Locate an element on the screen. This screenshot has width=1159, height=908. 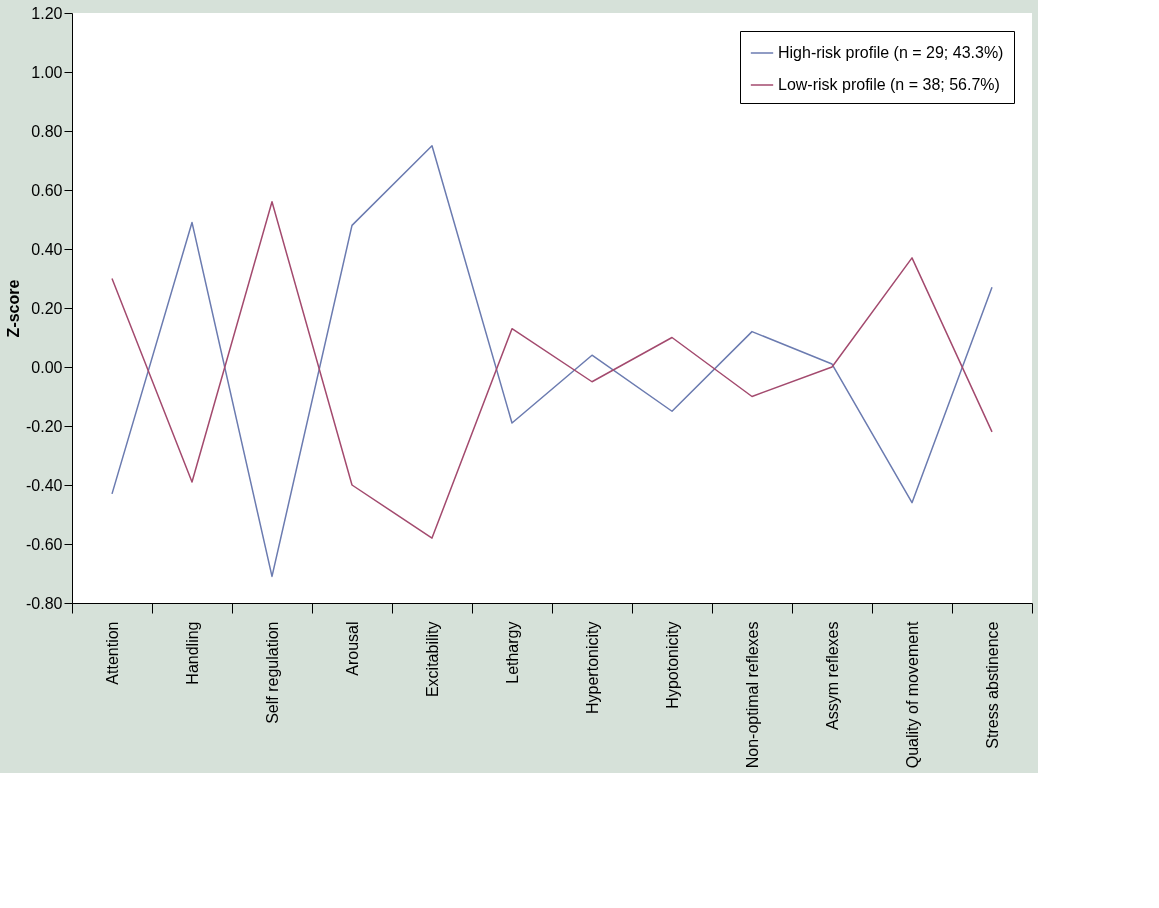
x-tick-label: Stress abstinence is located at coordinates (992, 685).